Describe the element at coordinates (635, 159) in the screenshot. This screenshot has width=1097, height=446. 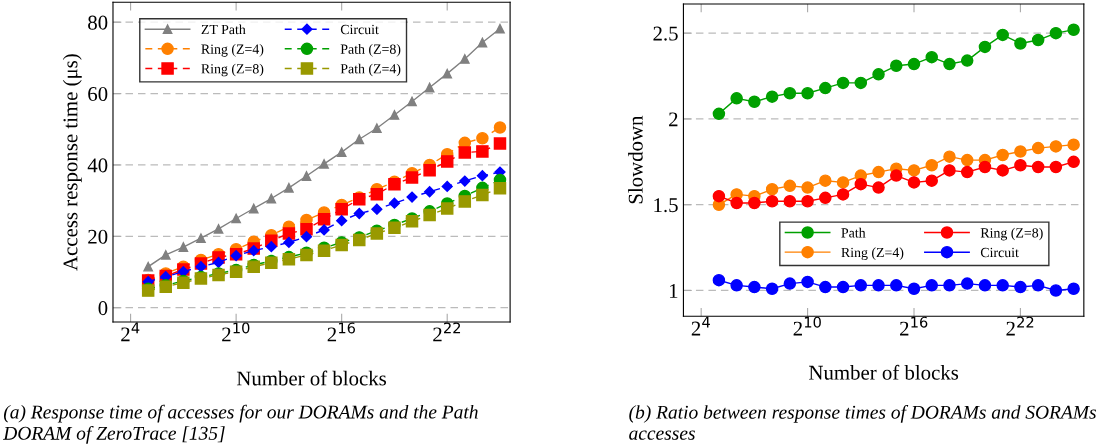
I see `y-axis-title: Slowdown` at that location.